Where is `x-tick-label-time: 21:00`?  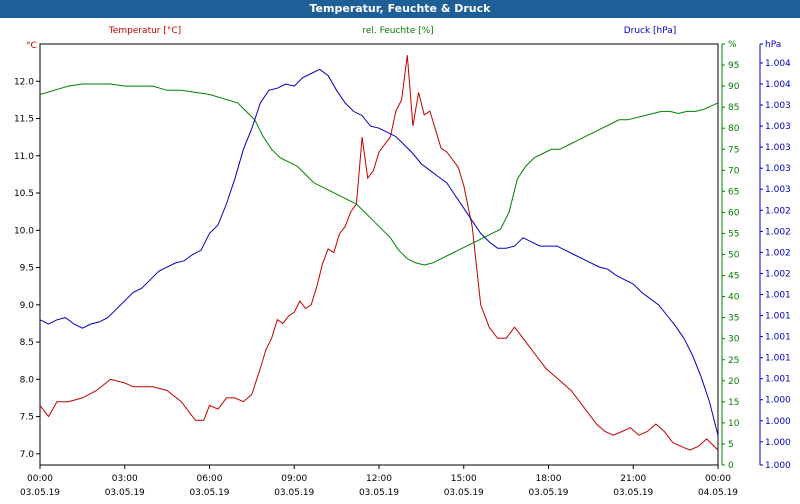 x-tick-label-time: 21:00 is located at coordinates (633, 479).